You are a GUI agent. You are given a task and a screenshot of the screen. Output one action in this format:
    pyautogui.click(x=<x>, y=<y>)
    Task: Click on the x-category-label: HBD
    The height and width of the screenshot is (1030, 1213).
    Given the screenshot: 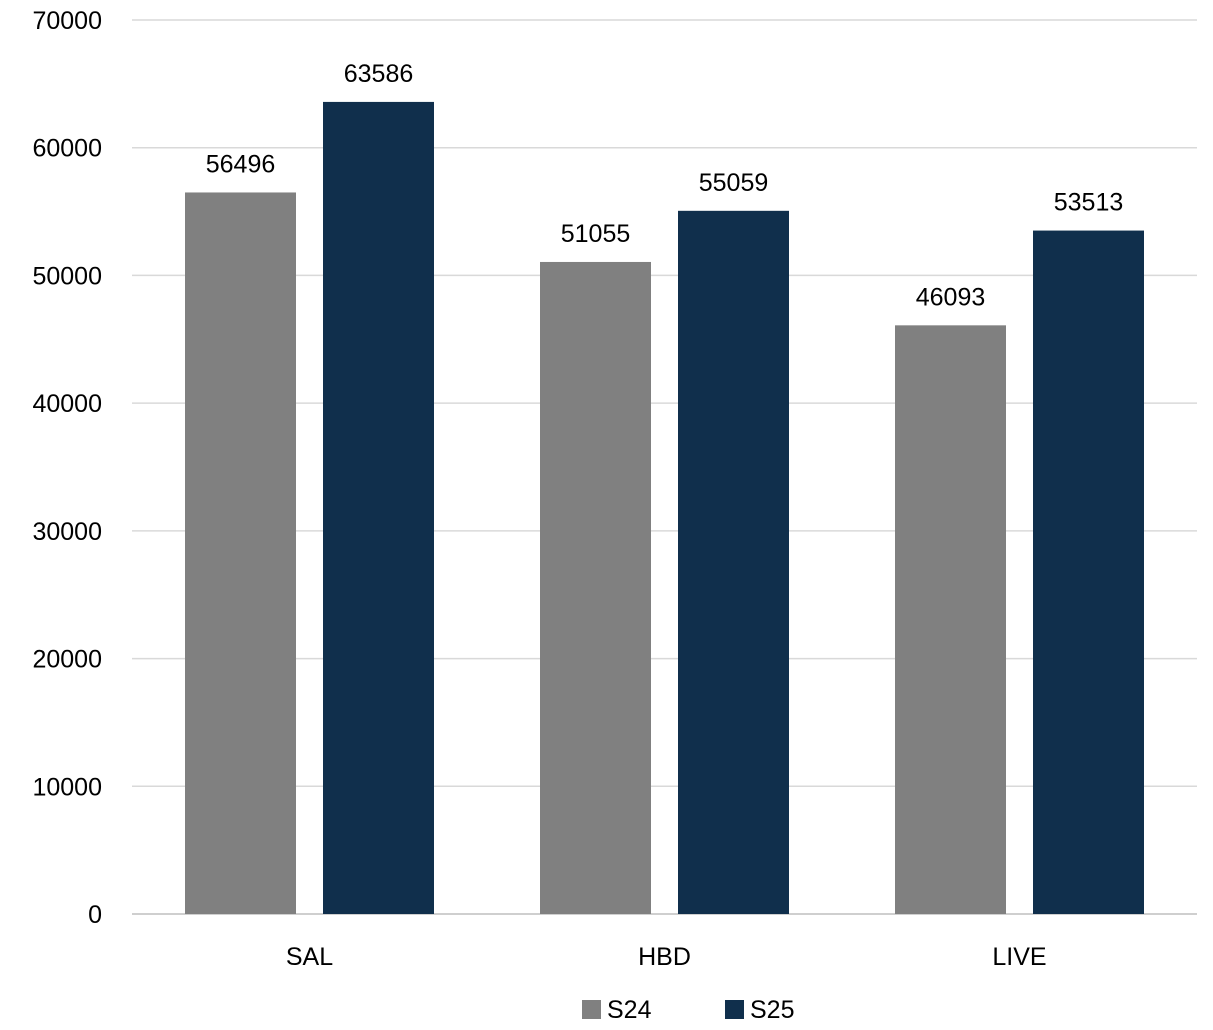 What is the action you would take?
    pyautogui.click(x=664, y=957)
    